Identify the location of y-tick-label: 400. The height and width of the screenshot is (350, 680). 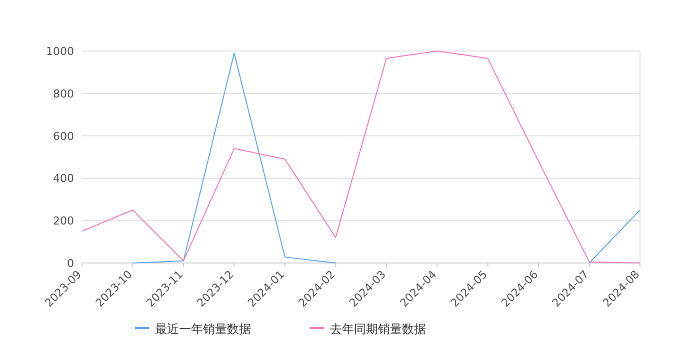
(63, 179).